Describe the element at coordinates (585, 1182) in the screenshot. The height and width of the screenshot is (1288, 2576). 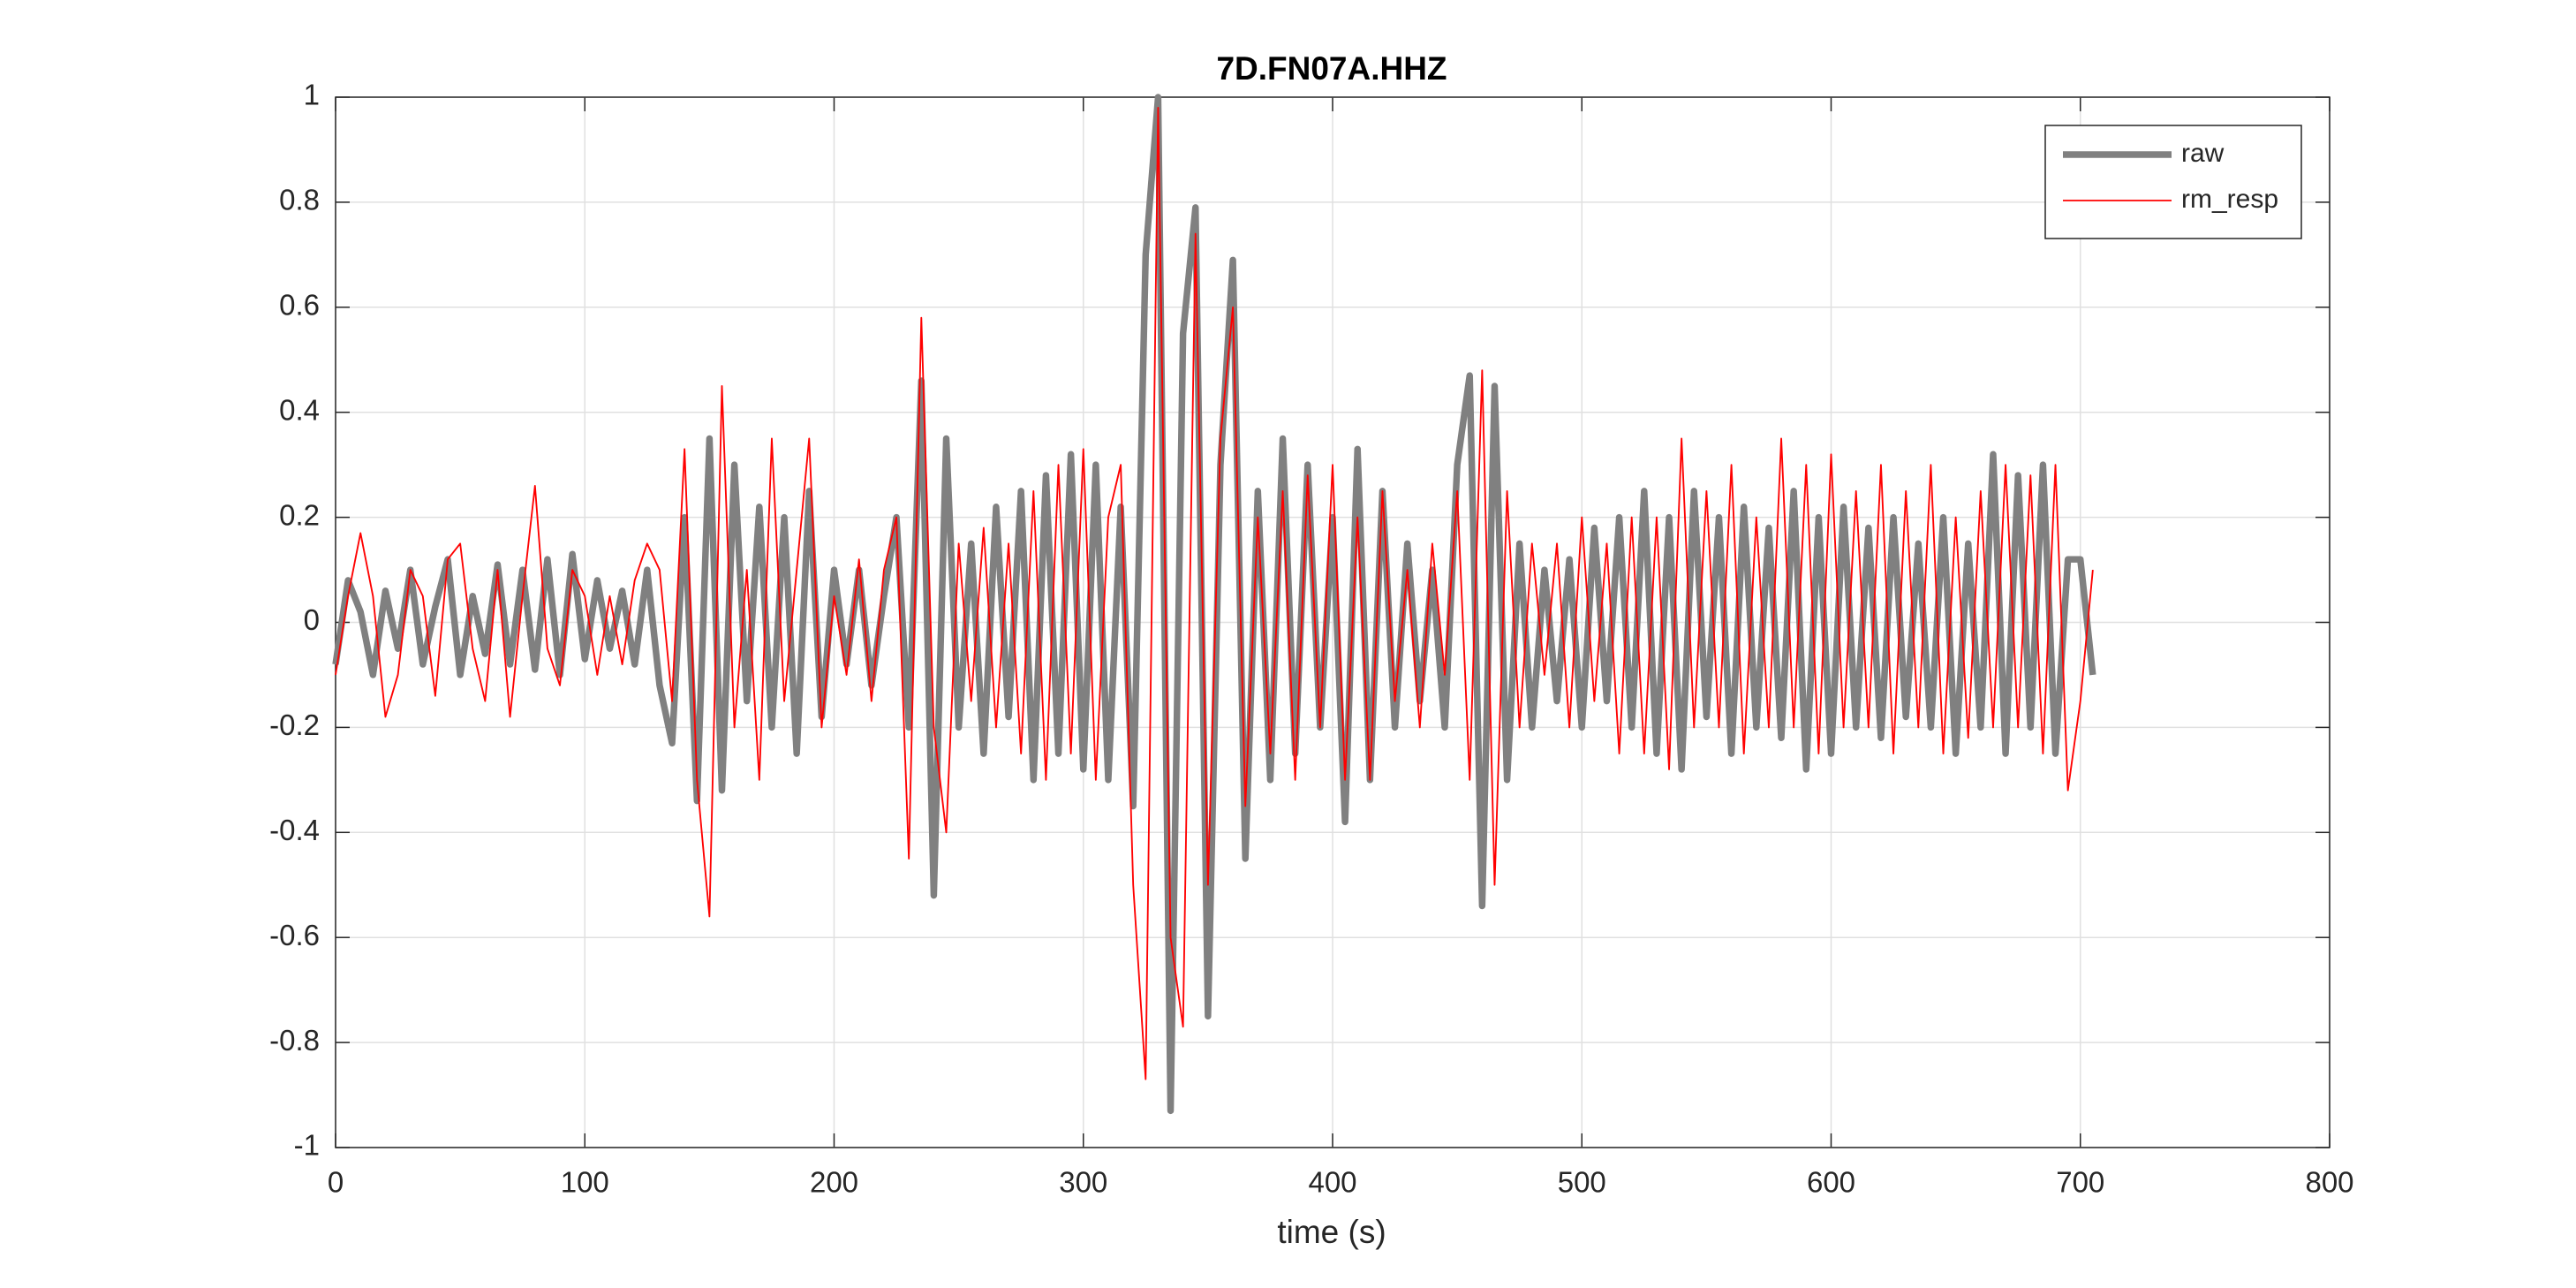
I see `x-tick-label: 100` at that location.